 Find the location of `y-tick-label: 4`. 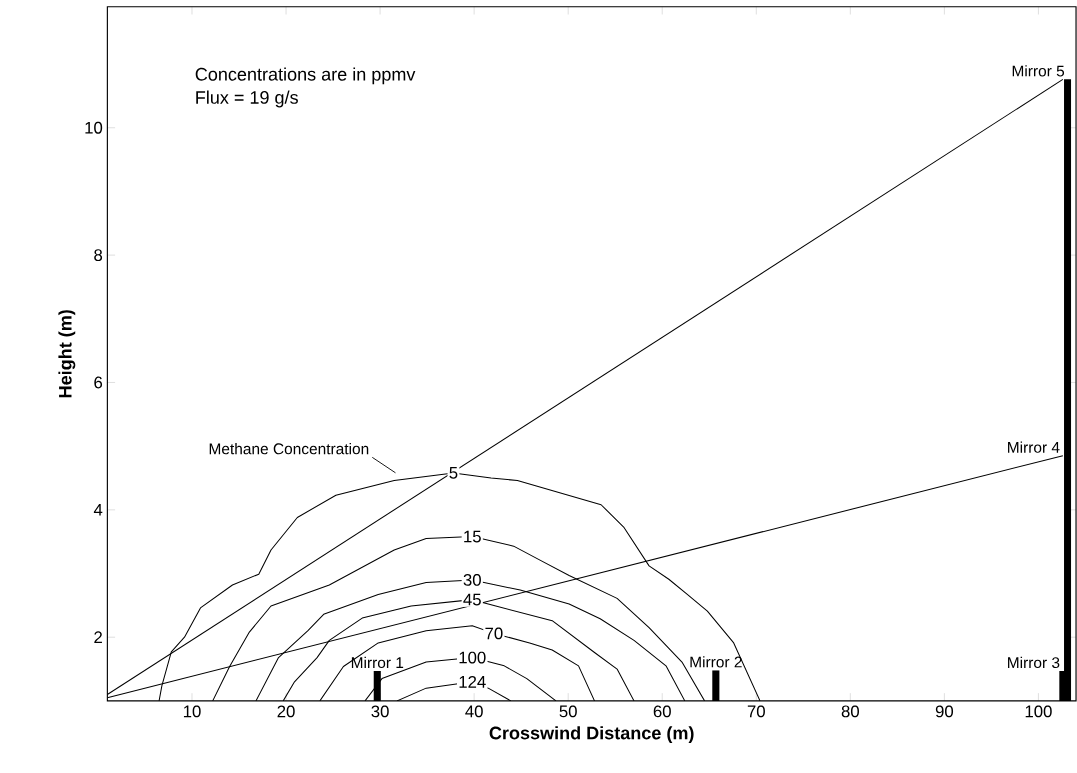

y-tick-label: 4 is located at coordinates (98, 509).